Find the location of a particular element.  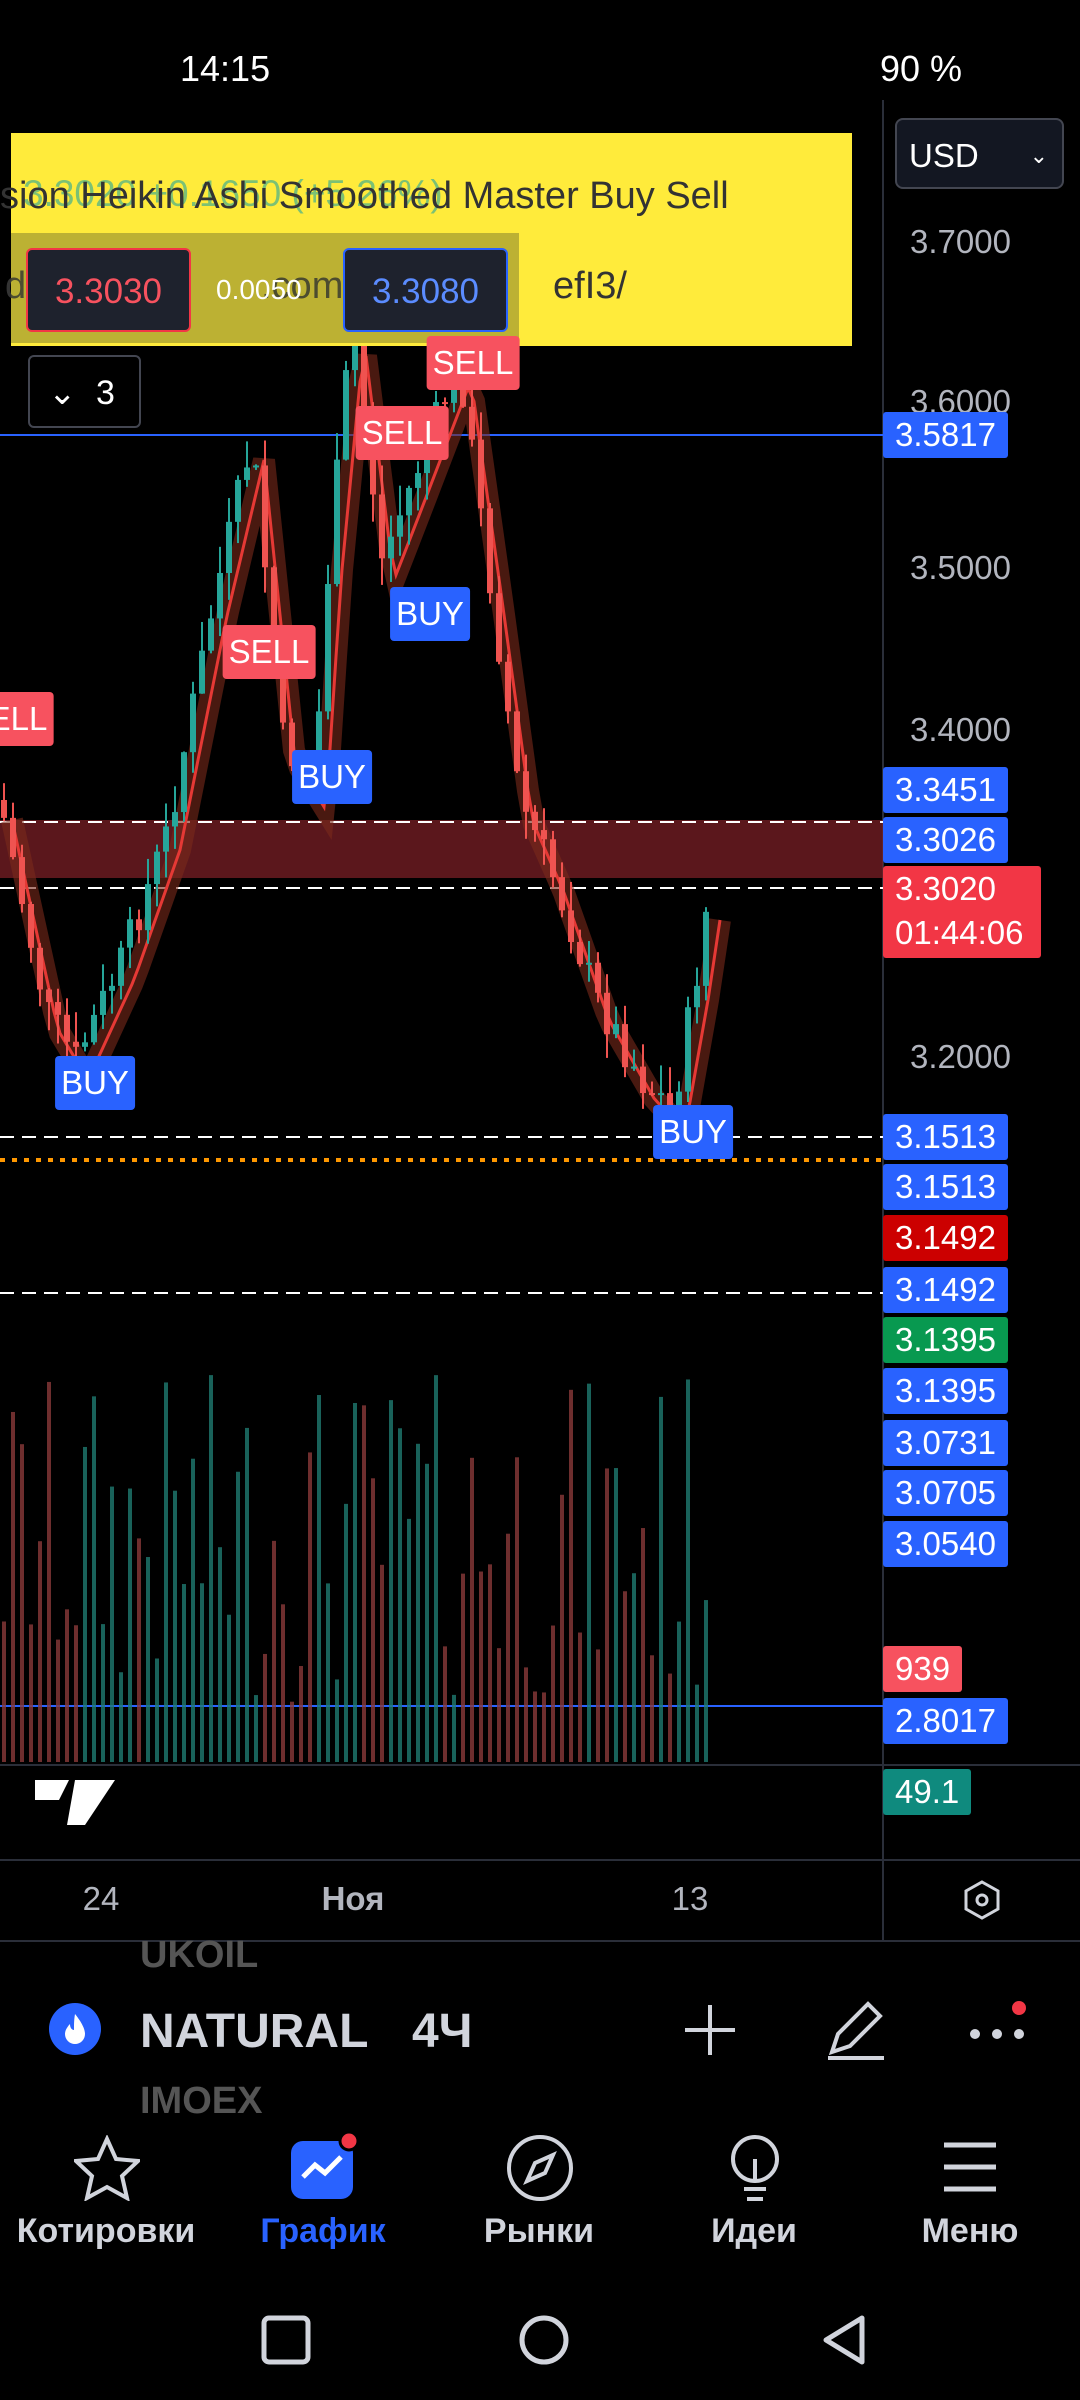

ask-button: 3.3080 is located at coordinates (425, 290).